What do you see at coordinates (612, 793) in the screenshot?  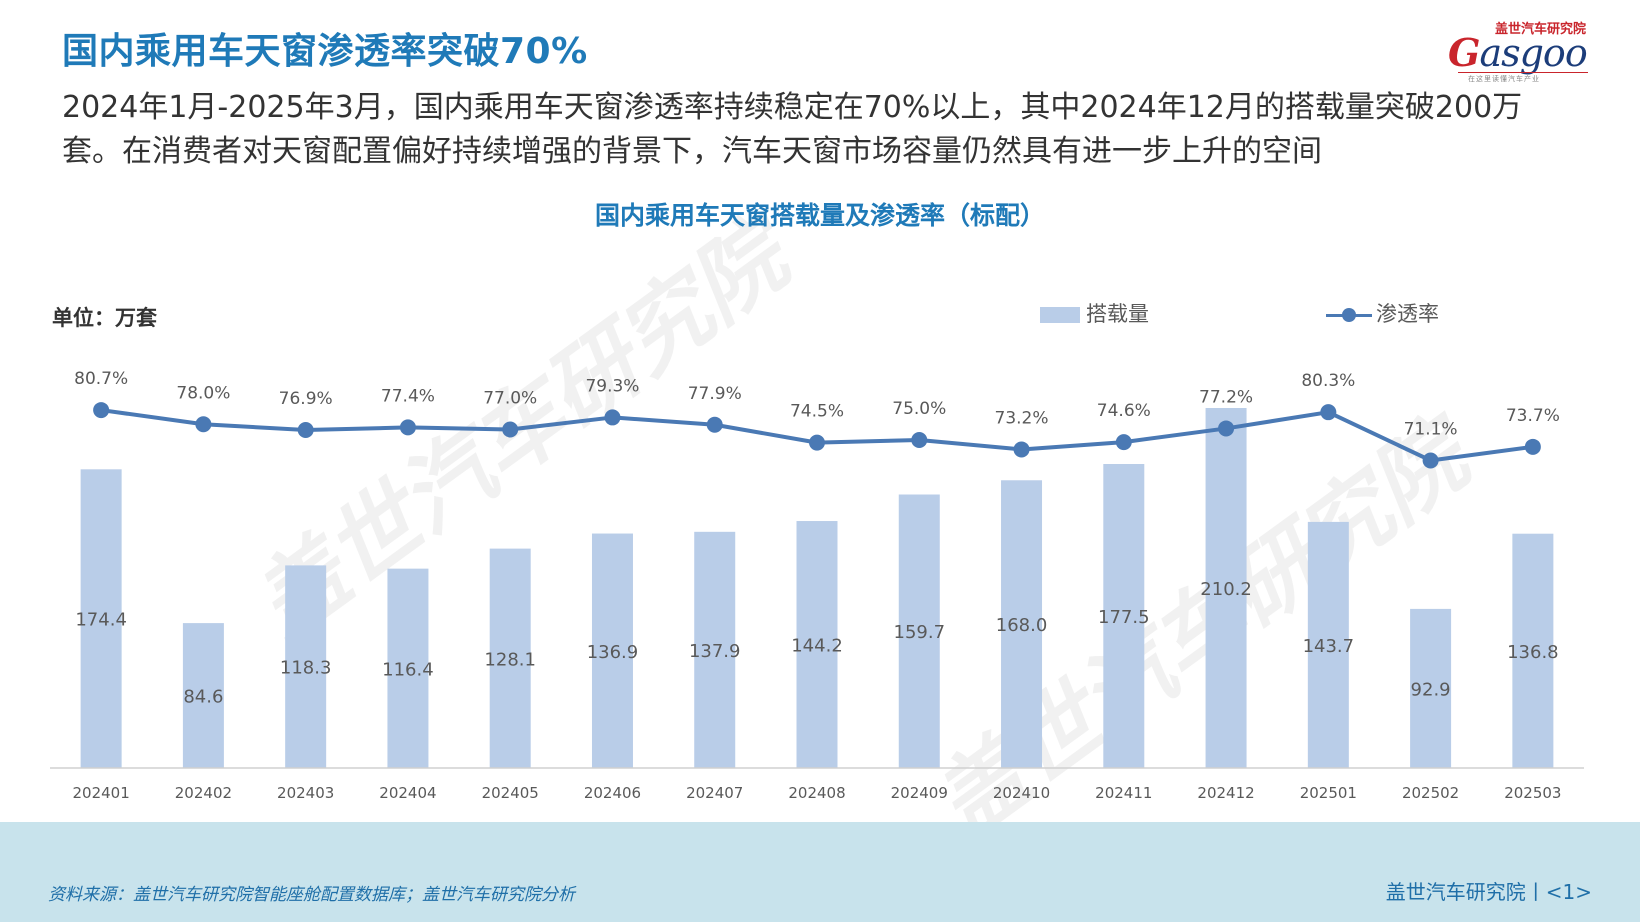 I see `x-tick-label-202406: 202406` at bounding box center [612, 793].